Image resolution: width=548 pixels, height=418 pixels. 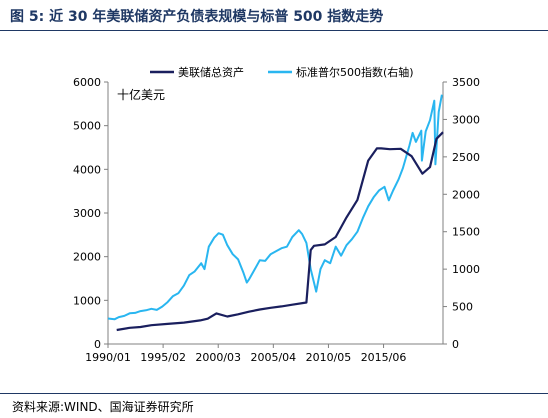 I want to click on y-right-tick-label: 500, so click(x=462, y=307).